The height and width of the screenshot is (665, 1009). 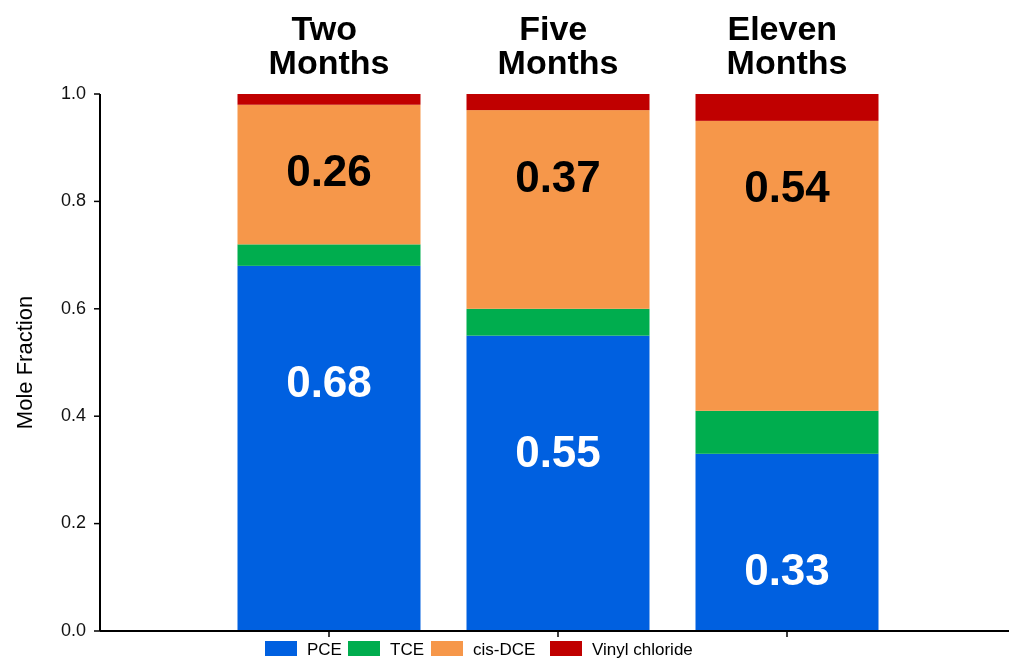 I want to click on y-tick-label: 0.4, so click(x=73, y=414).